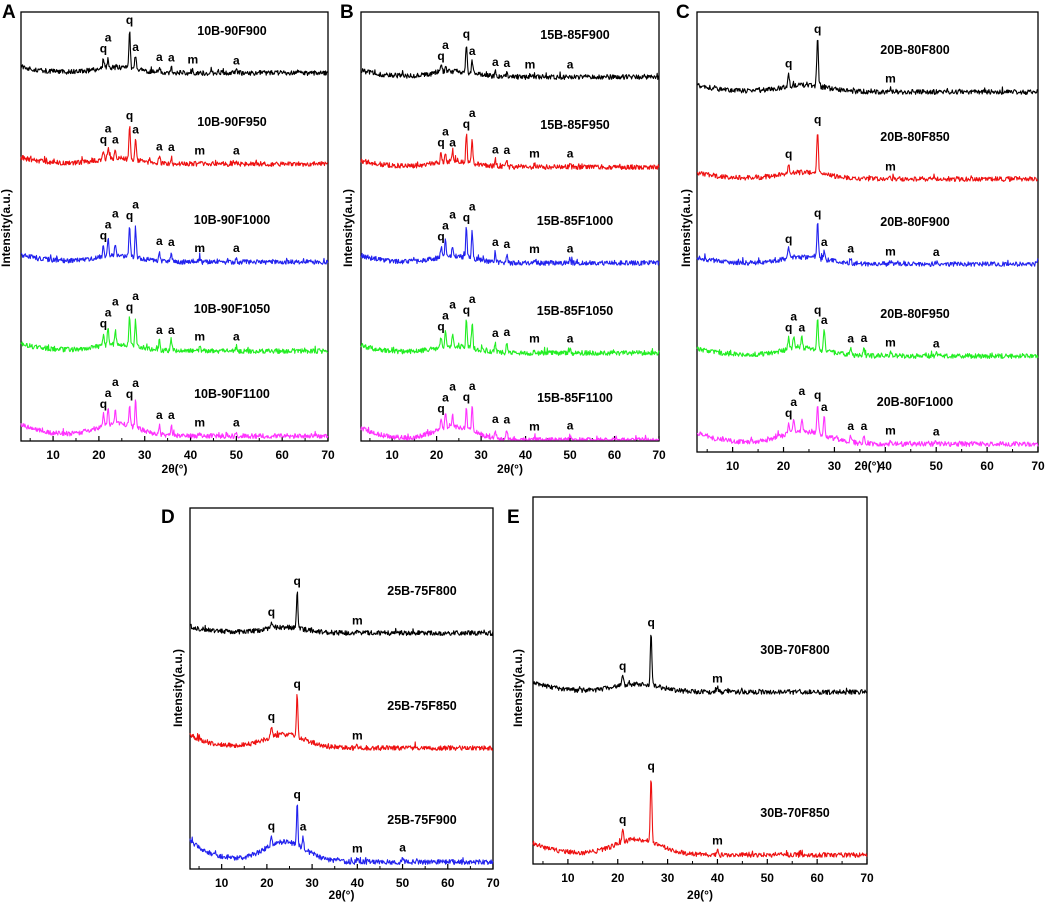 This screenshot has width=1045, height=910. What do you see at coordinates (868, 147) in the screenshot?
I see `series-20B-80F850: q q m 20B-80F850` at bounding box center [868, 147].